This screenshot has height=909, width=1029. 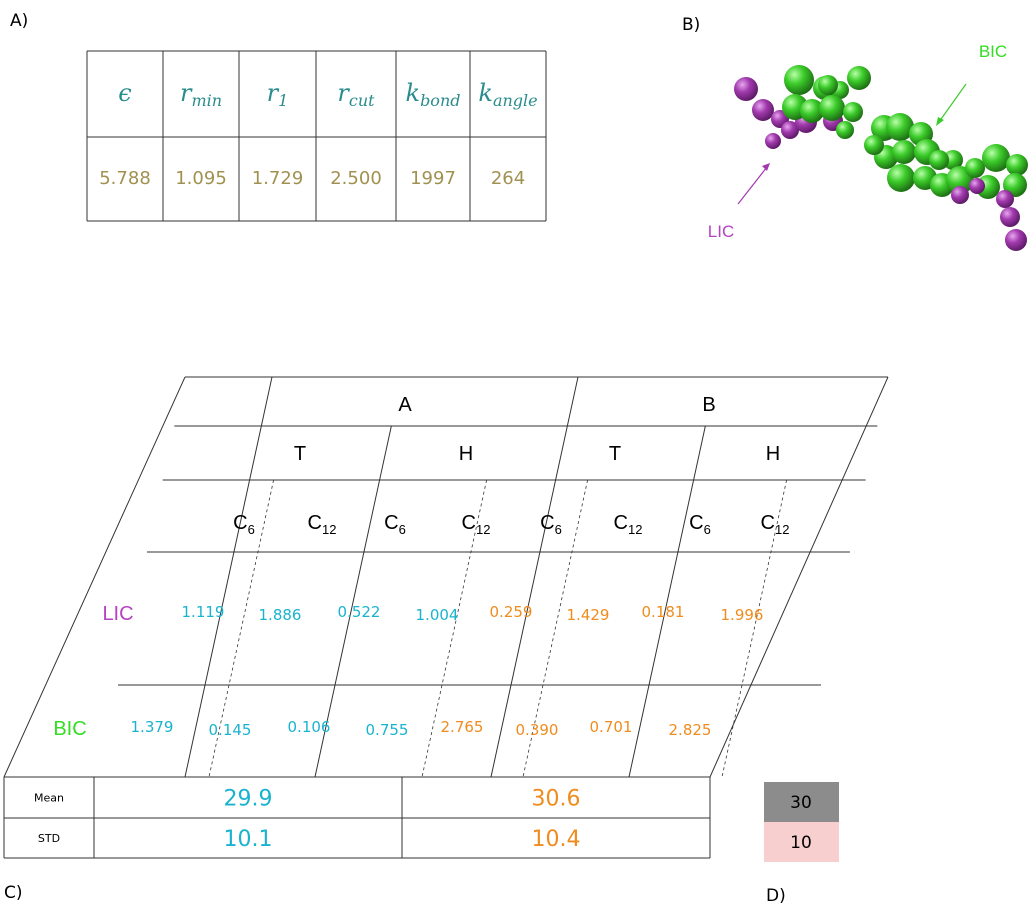 I want to click on param-value: 5.788, so click(x=125, y=178).